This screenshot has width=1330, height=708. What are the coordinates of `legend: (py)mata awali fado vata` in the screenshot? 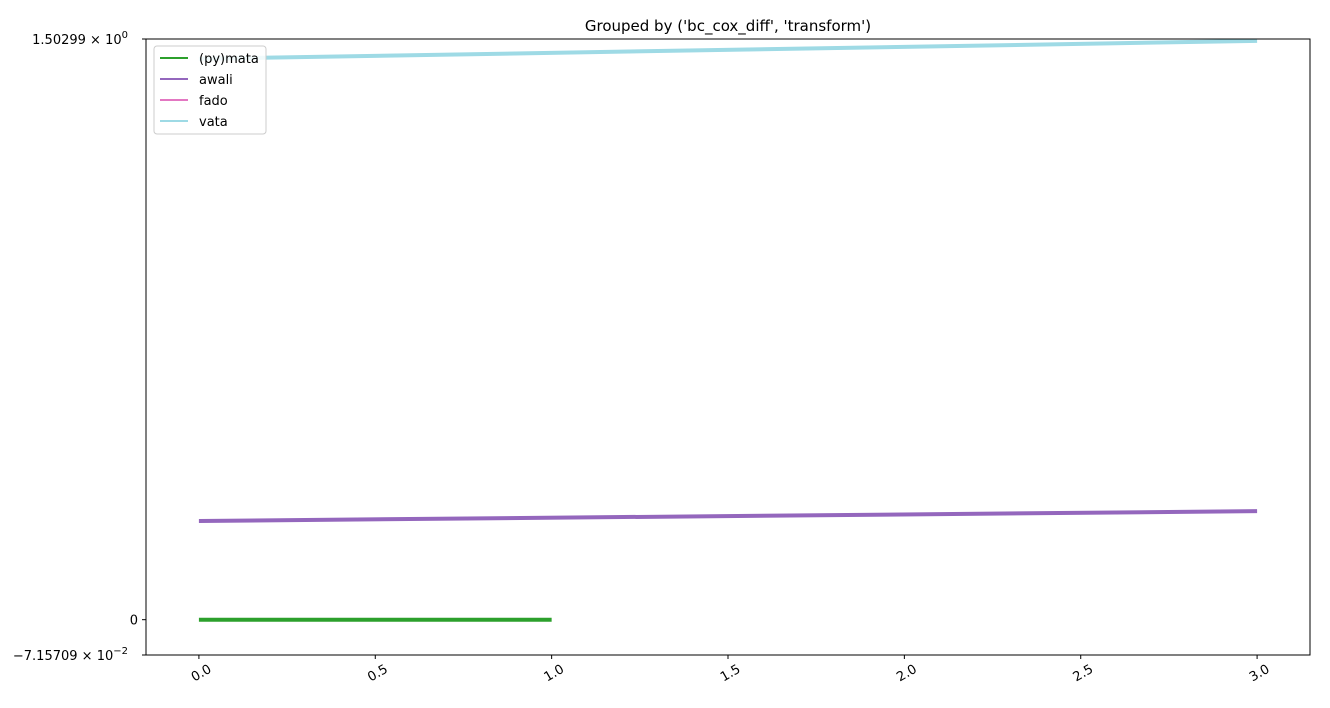 It's located at (210, 90).